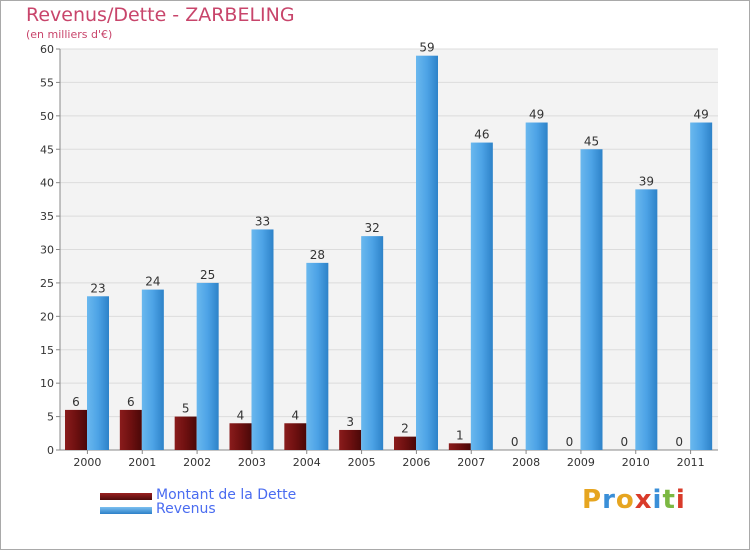  I want to click on x-tick-label: 2008, so click(526, 462).